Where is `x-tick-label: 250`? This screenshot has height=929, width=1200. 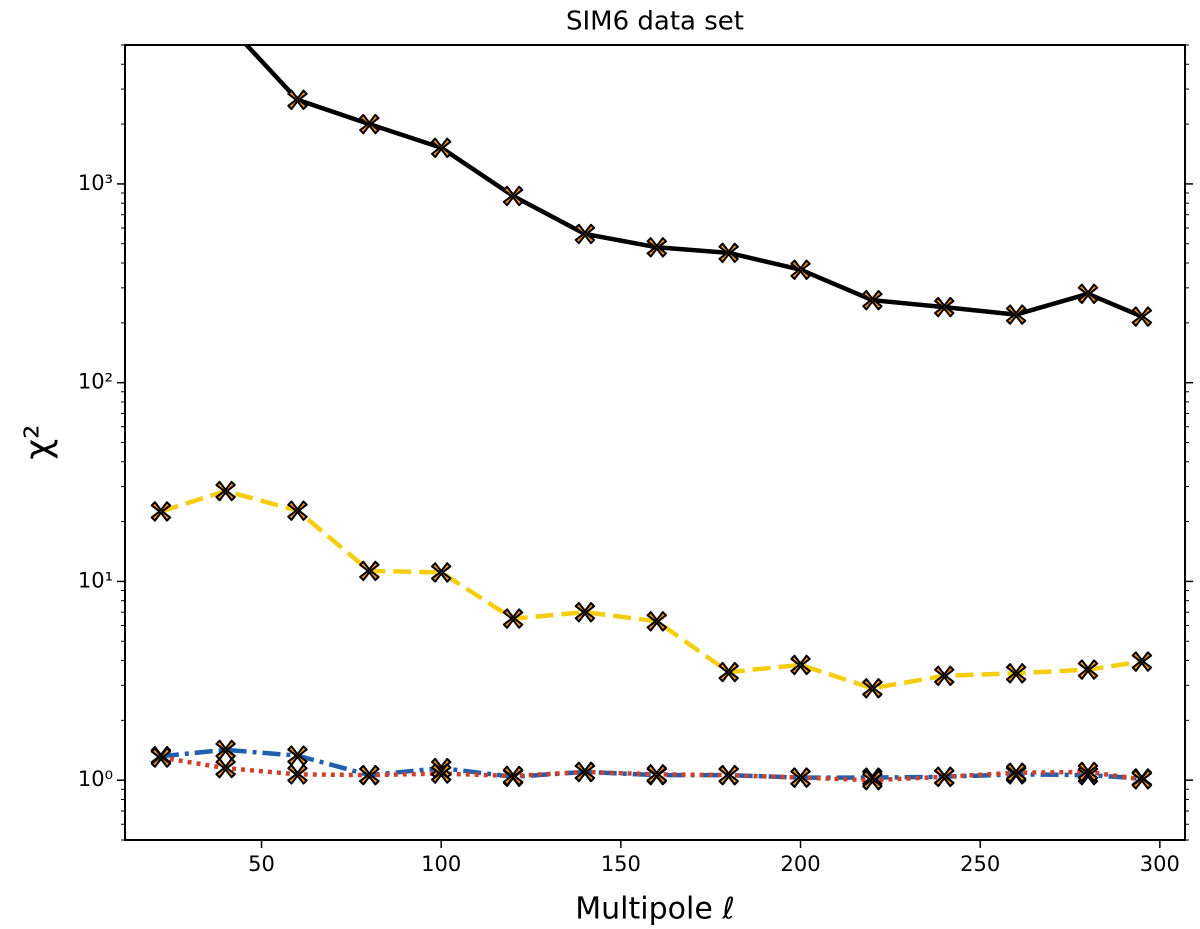
x-tick-label: 250 is located at coordinates (980, 864).